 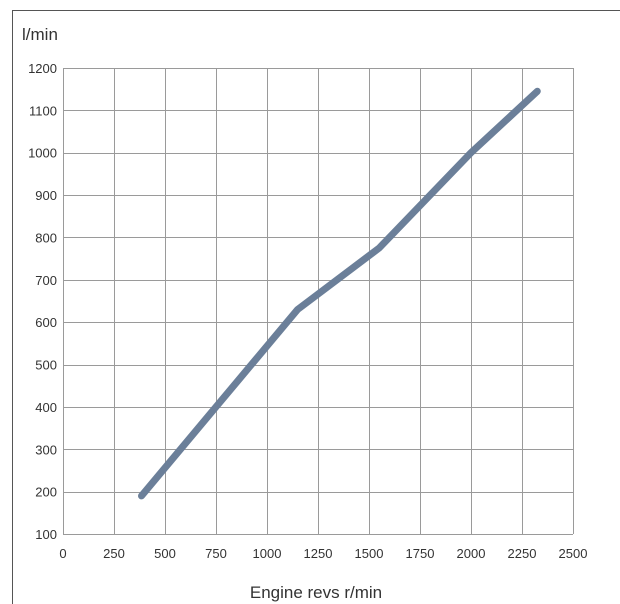 I want to click on y-tick-label: 700, so click(x=46, y=280).